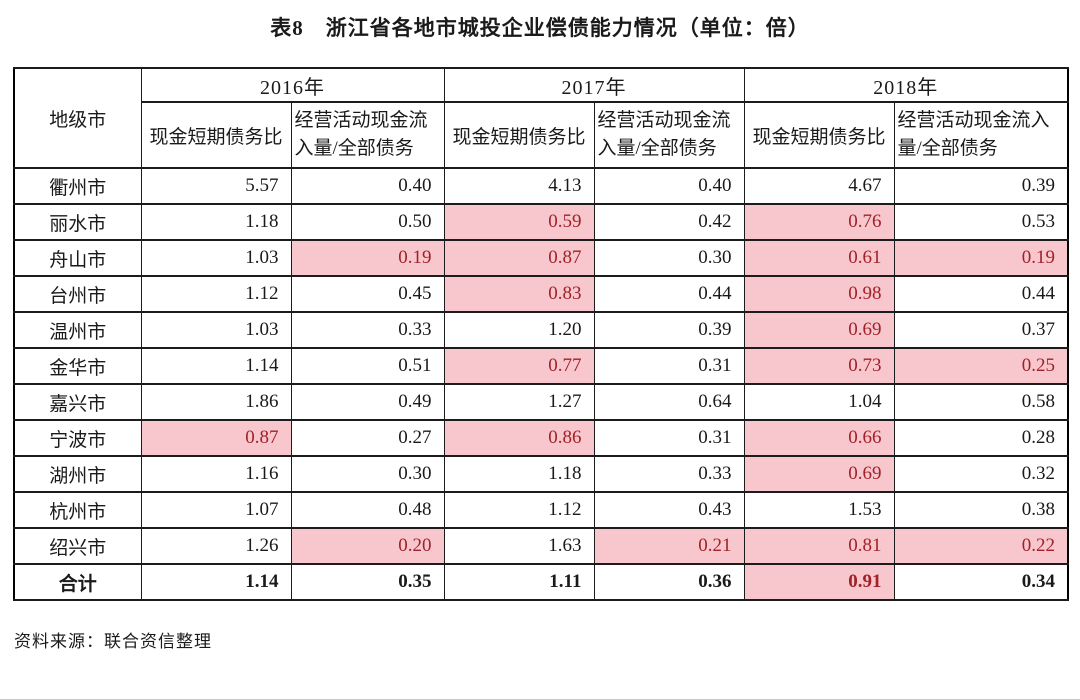  Describe the element at coordinates (216, 135) in the screenshot. I see `header-cash-short-debt-2016: 现金短期债务比` at that location.